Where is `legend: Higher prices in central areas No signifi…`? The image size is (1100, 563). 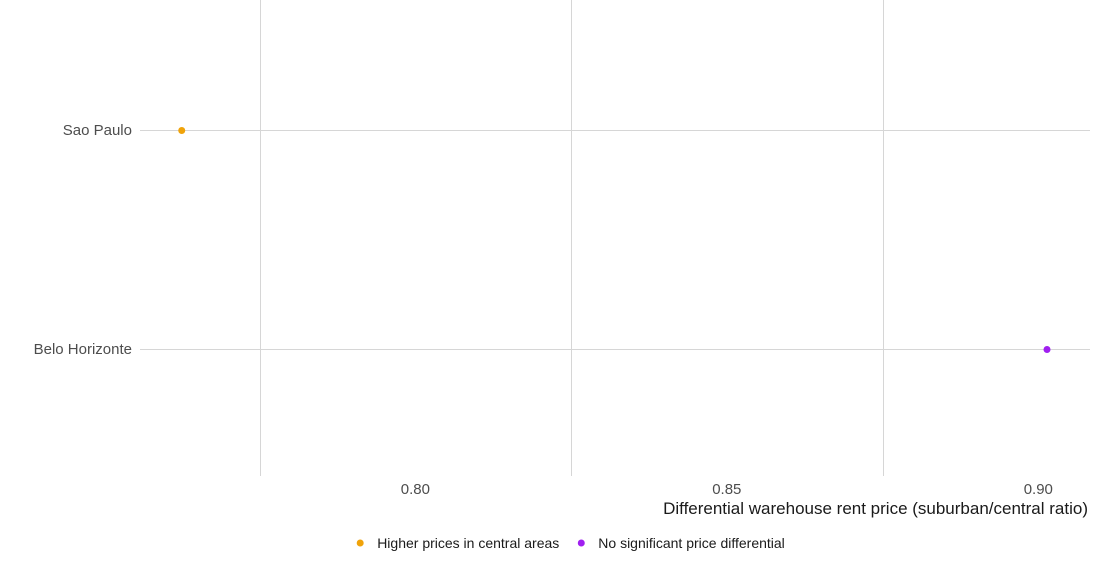 legend: Higher prices in central areas No signifi… is located at coordinates (570, 543).